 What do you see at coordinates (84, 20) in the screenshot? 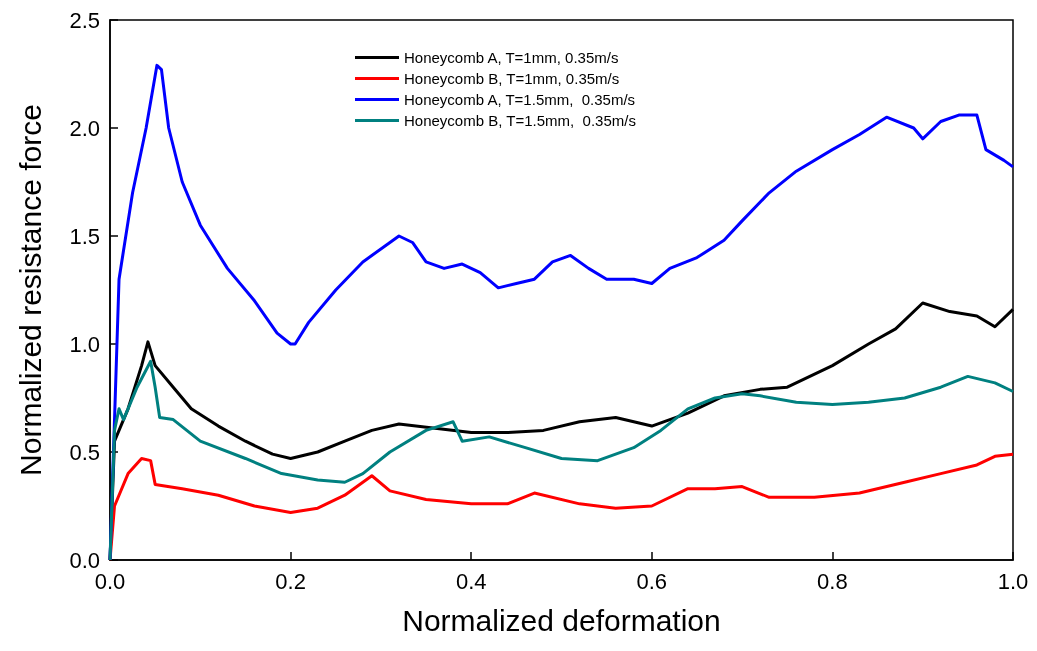
I see `y-tick-label: 2.5` at bounding box center [84, 20].